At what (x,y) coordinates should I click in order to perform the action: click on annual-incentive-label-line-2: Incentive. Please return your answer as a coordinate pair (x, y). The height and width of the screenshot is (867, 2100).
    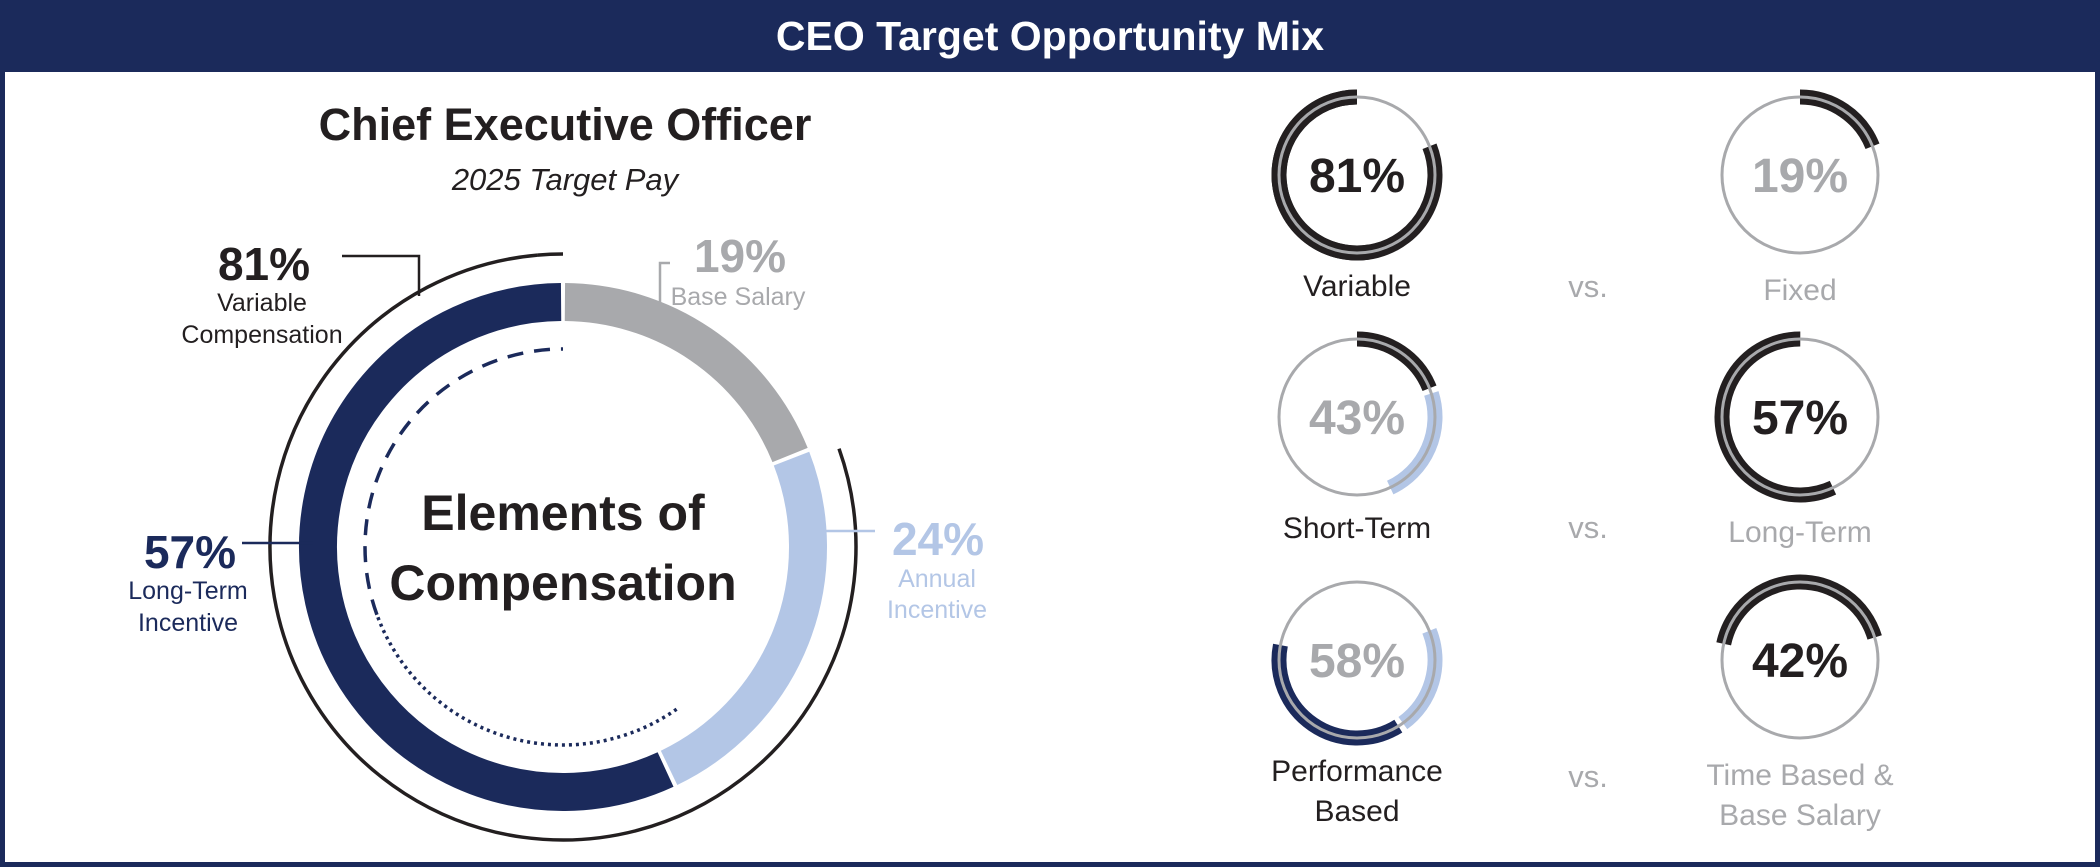
    Looking at the image, I should click on (937, 610).